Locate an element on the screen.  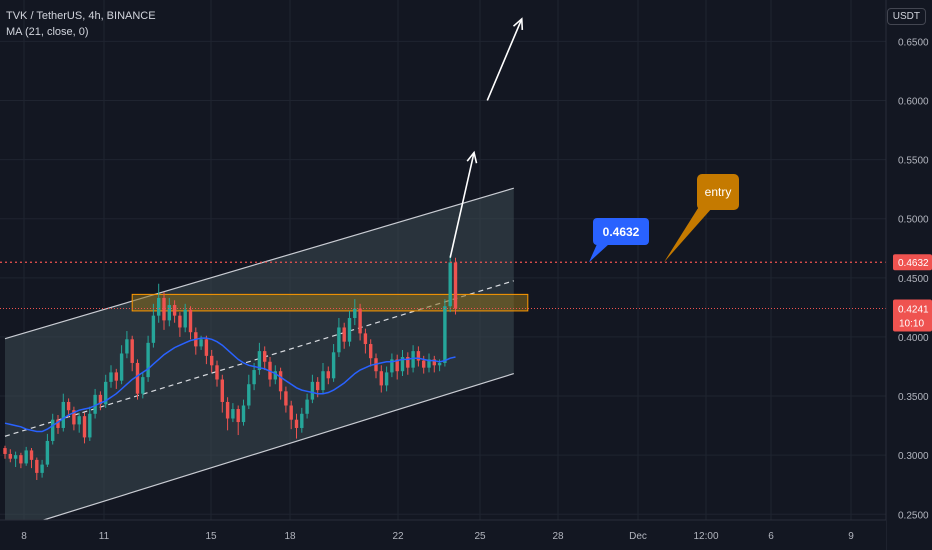
last-price-label: 0.4632 is located at coordinates (913, 263).